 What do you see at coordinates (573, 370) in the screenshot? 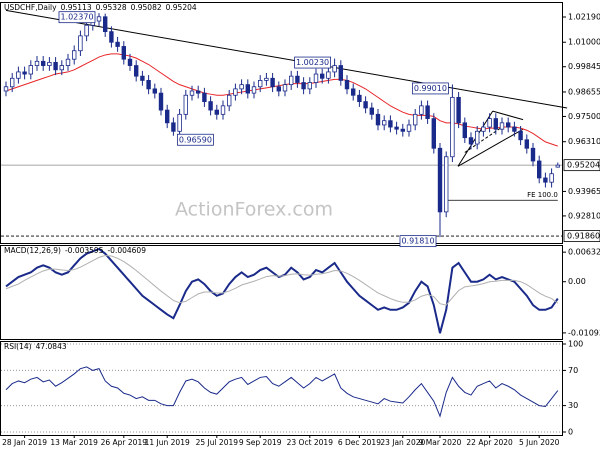
I see `y-tick-label: 70` at bounding box center [573, 370].